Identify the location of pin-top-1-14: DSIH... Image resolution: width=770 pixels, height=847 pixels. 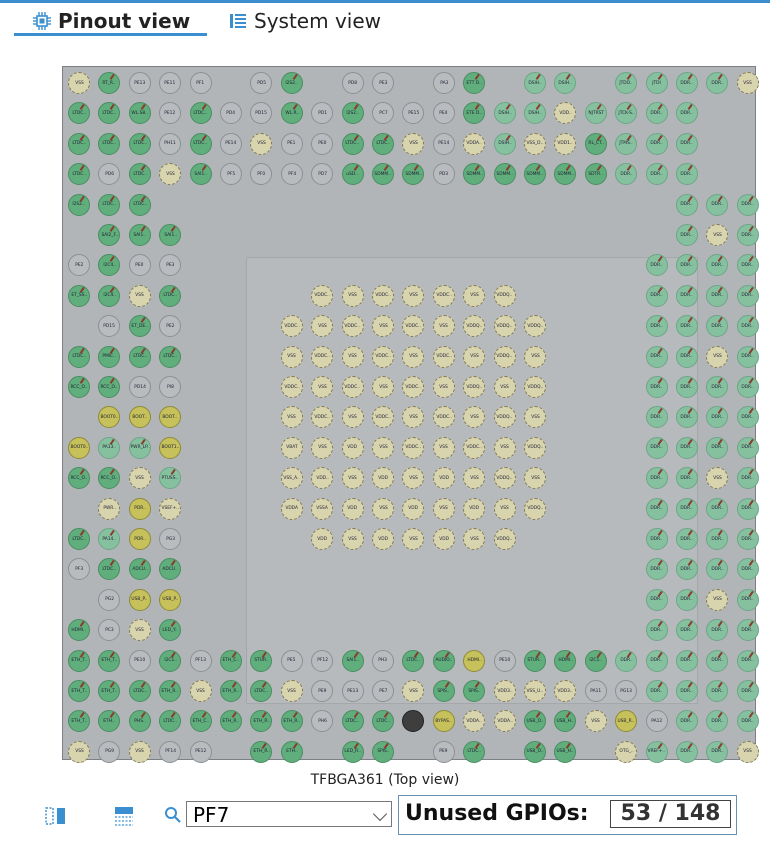
(504, 113).